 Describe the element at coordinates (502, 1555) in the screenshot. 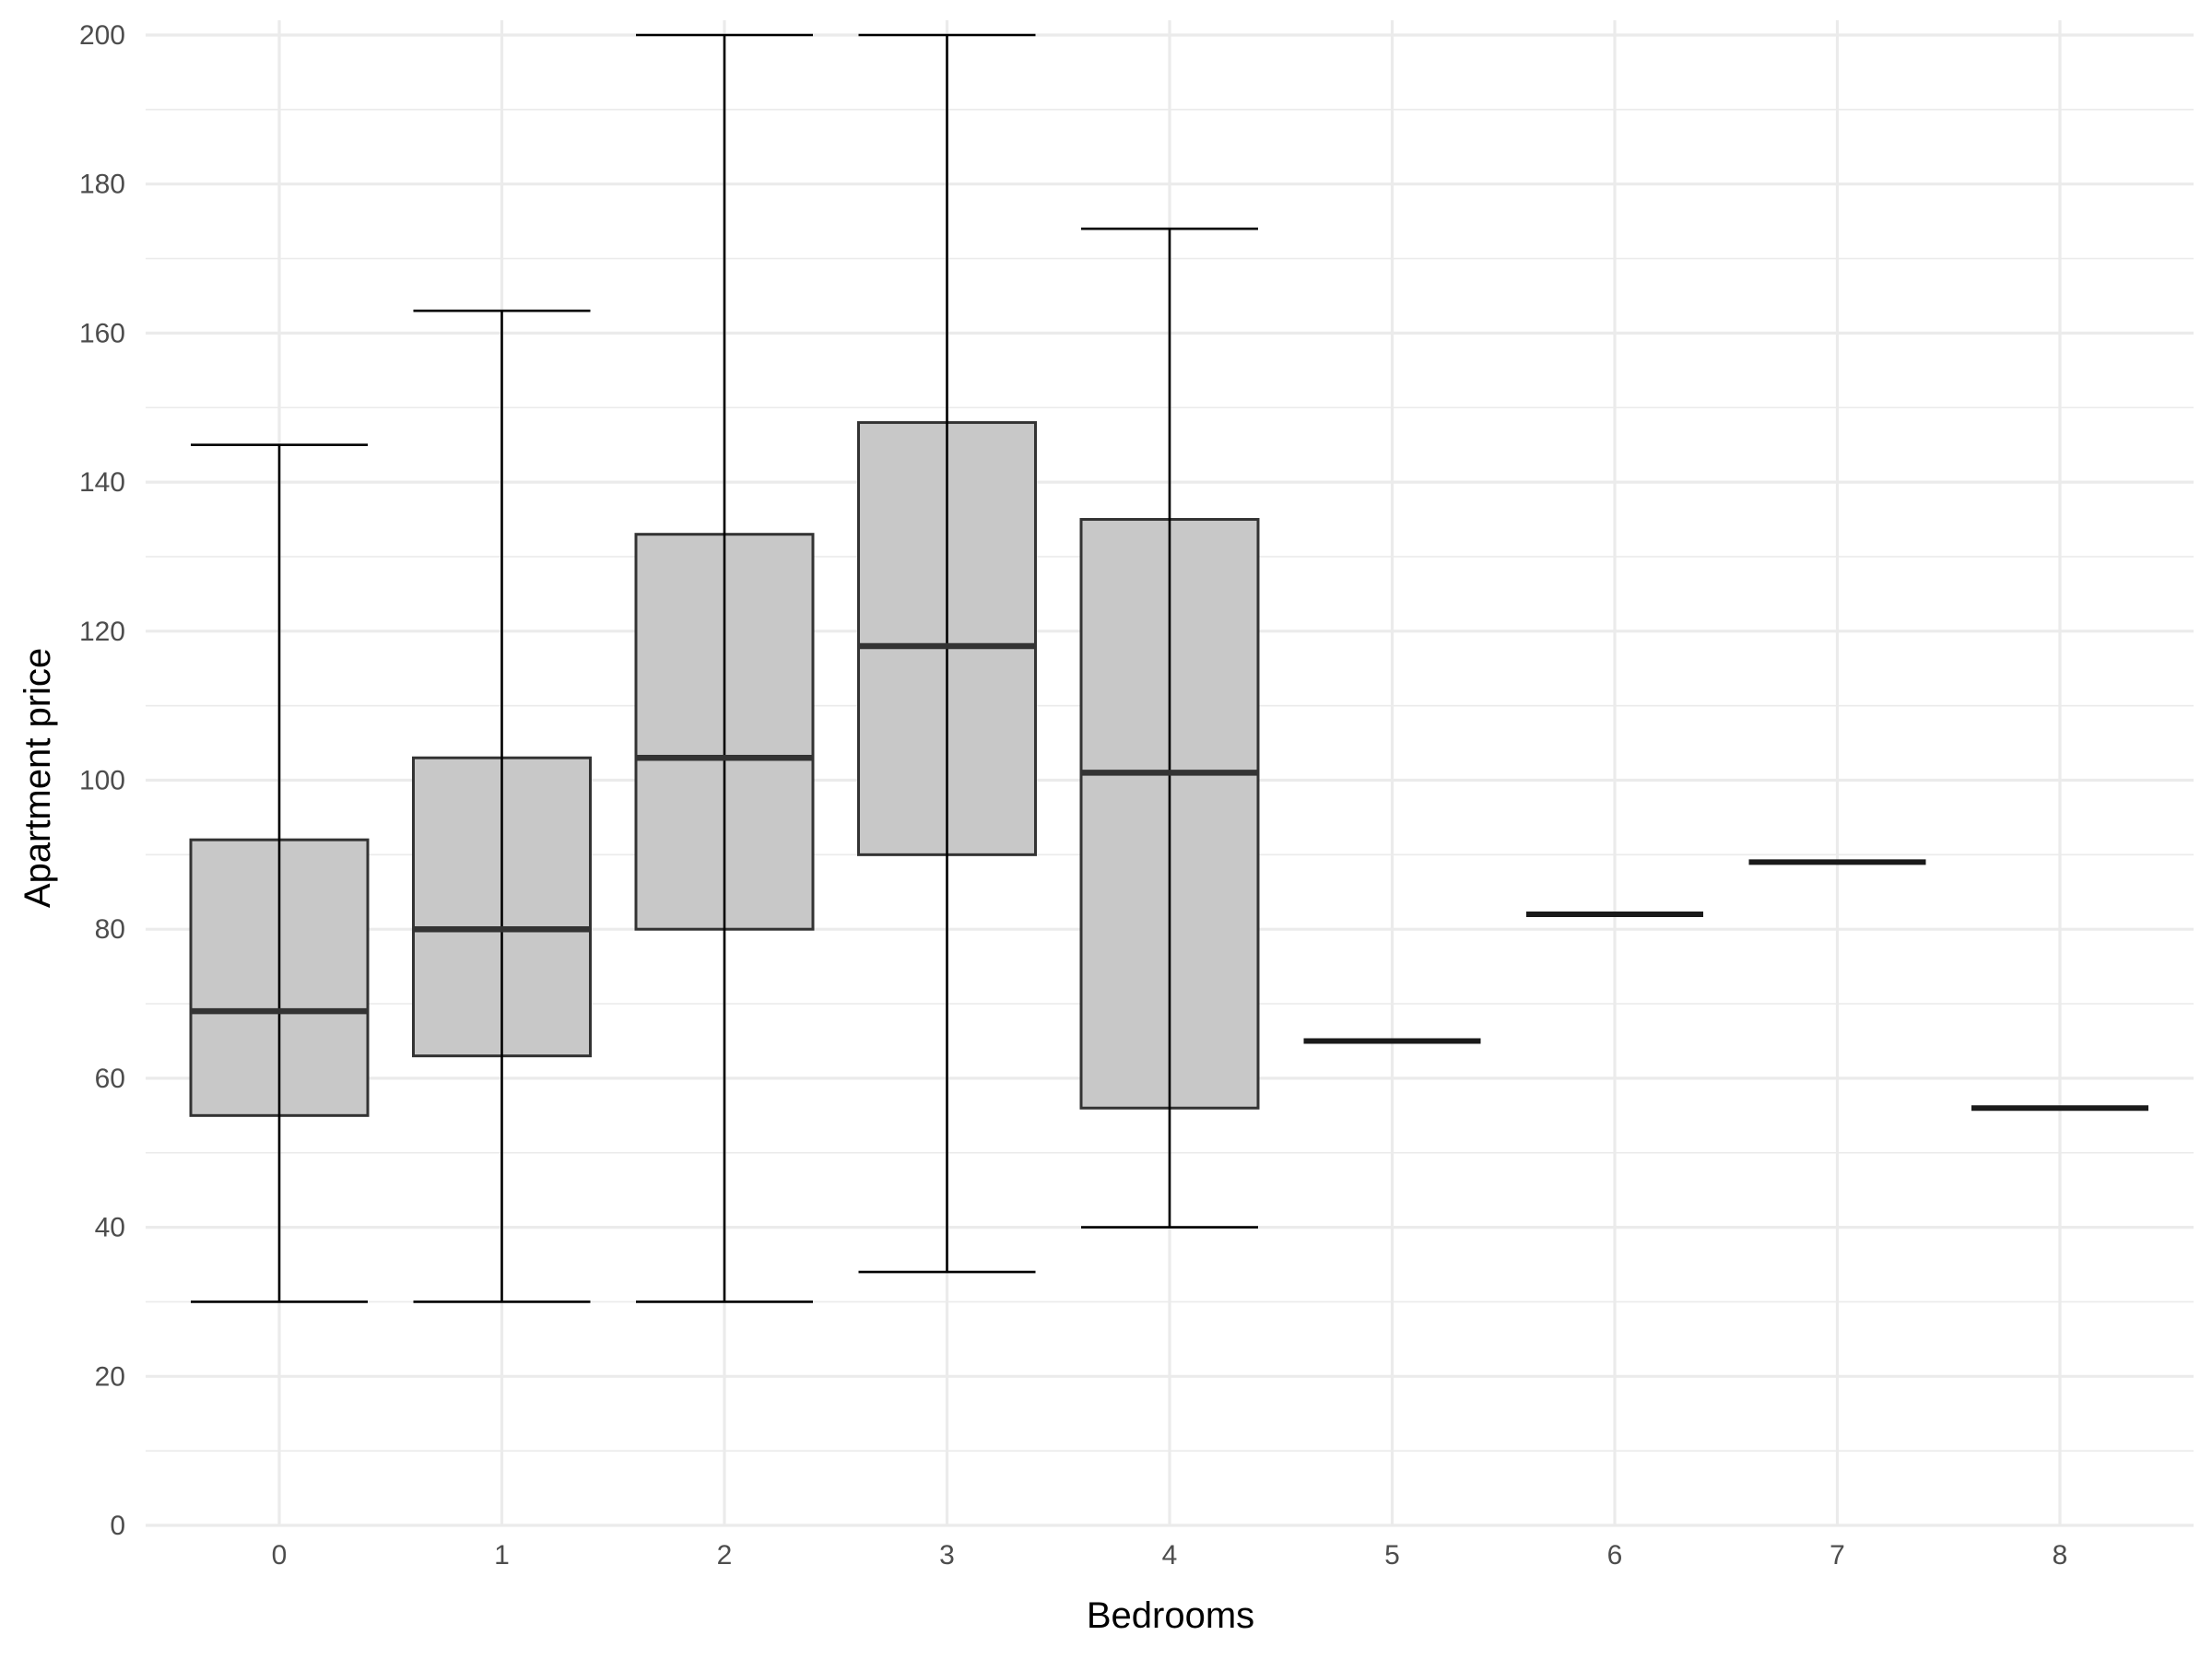

I see `x-tick-label: 1` at that location.